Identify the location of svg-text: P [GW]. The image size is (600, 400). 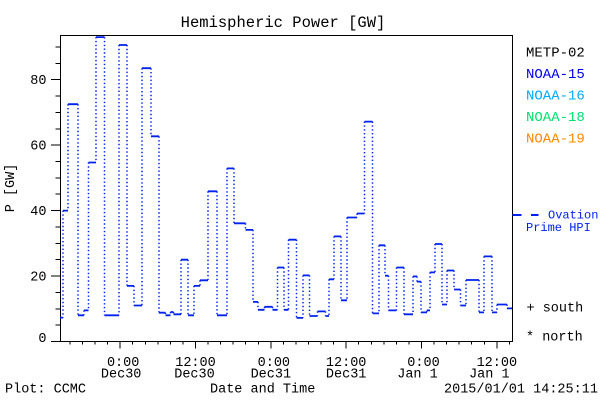
(11, 188).